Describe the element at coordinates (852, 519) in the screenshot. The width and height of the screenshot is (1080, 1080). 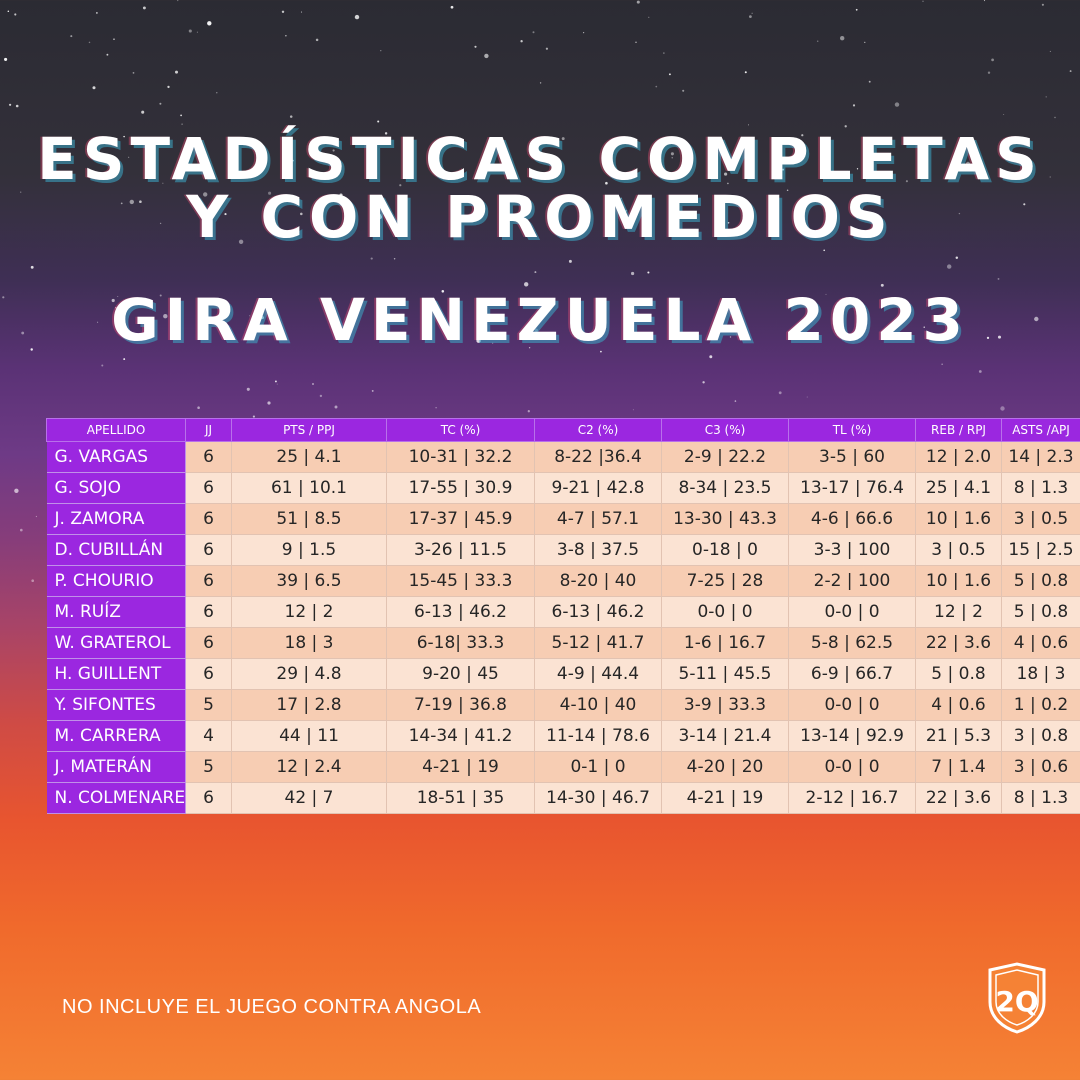
I see `stat-cell: 4-6 | 66.6` at that location.